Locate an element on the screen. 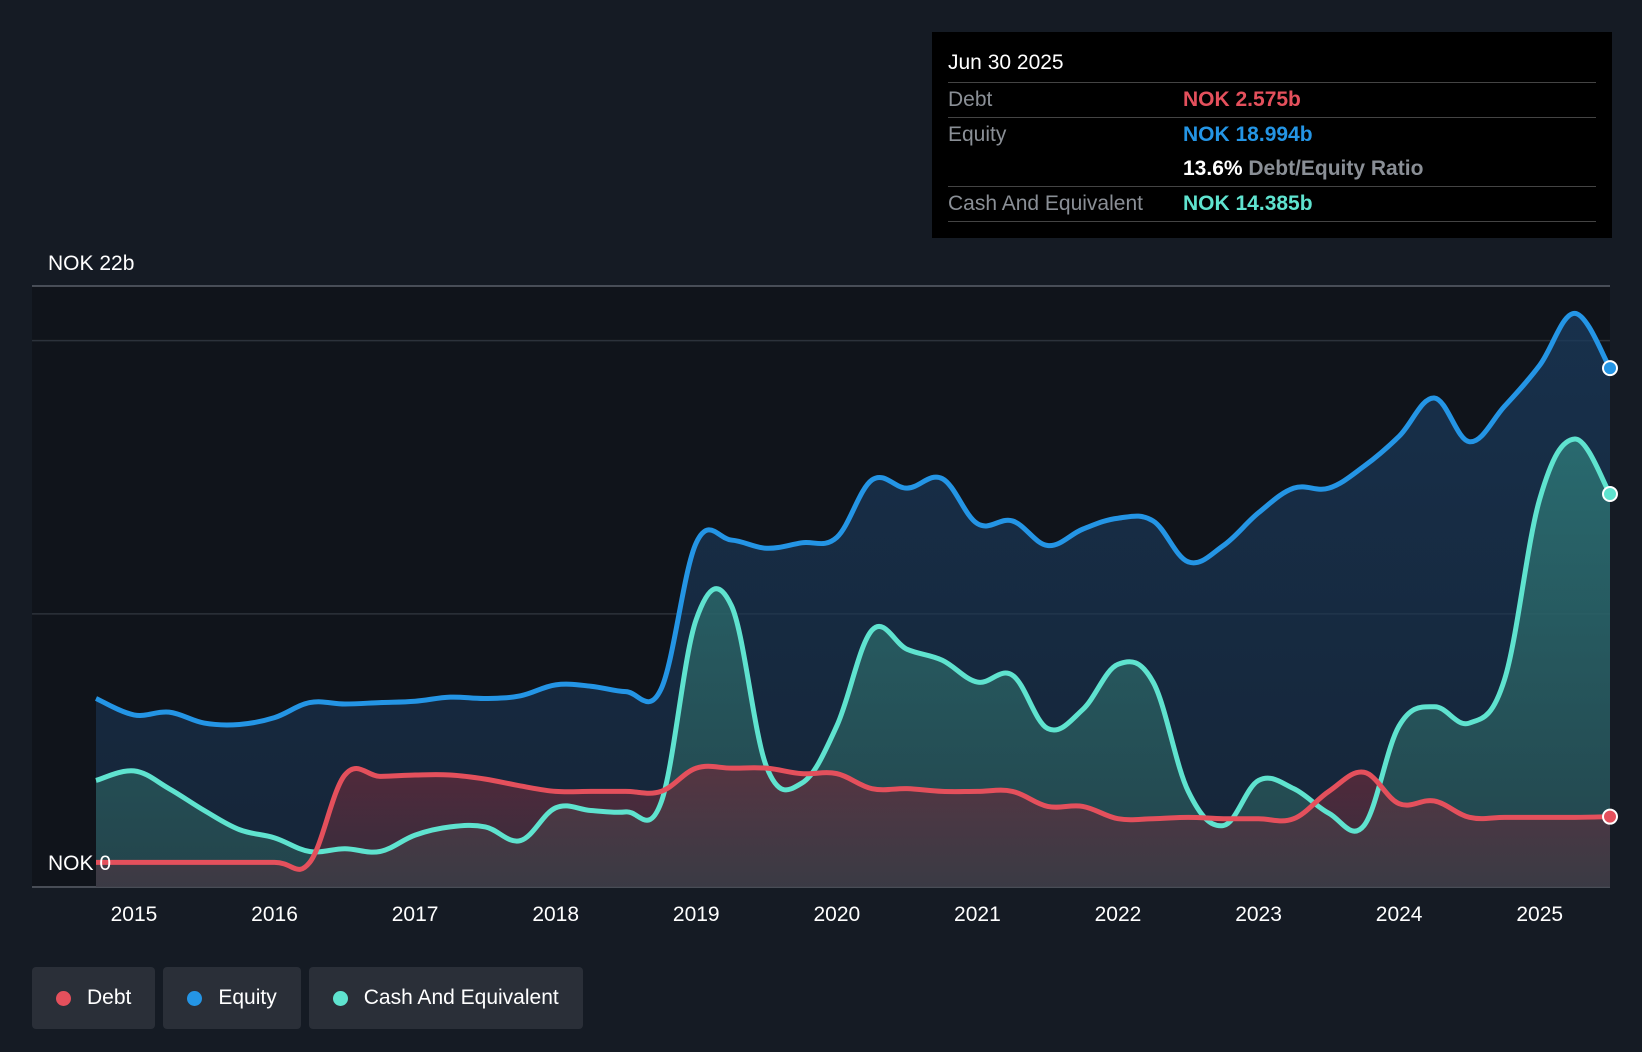 This screenshot has width=1642, height=1052. legend-label-equity: Equity is located at coordinates (247, 997).